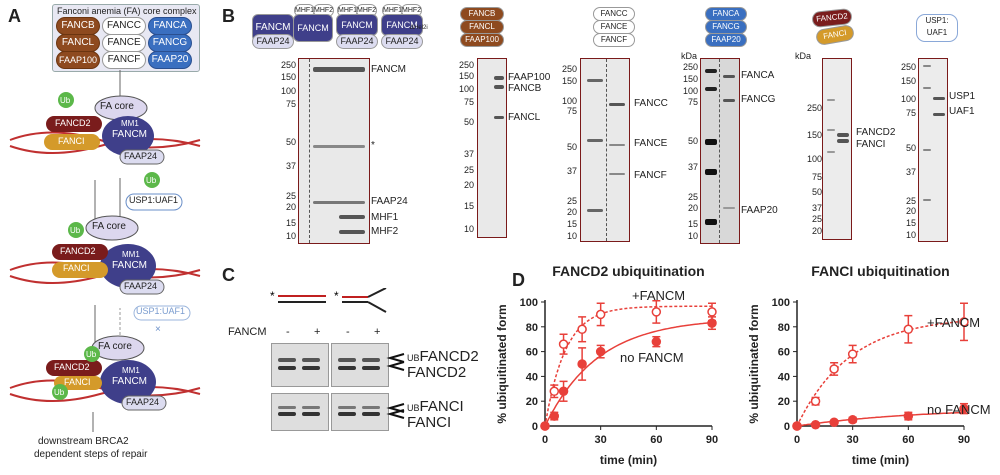 The height and width of the screenshot is (475, 1000). Describe the element at coordinates (71, 141) in the screenshot. I see `fanci-label-1: FANCI` at that location.